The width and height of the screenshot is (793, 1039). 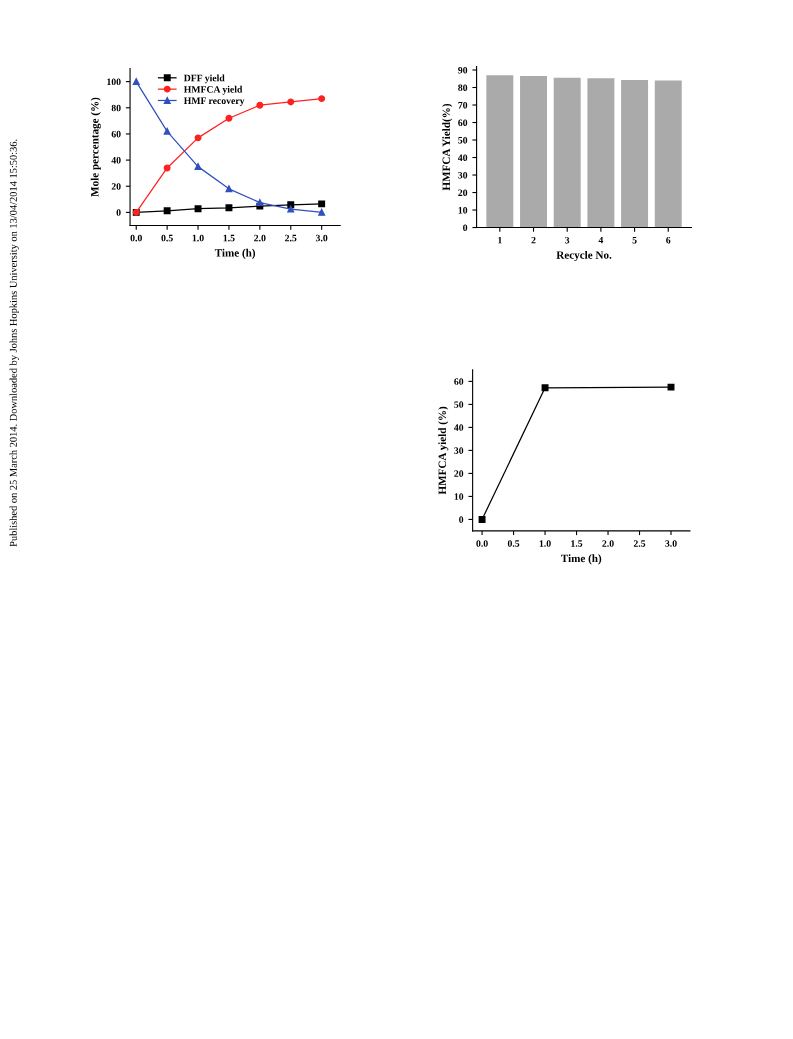 I want to click on x-tick-label: 4, so click(x=601, y=240).